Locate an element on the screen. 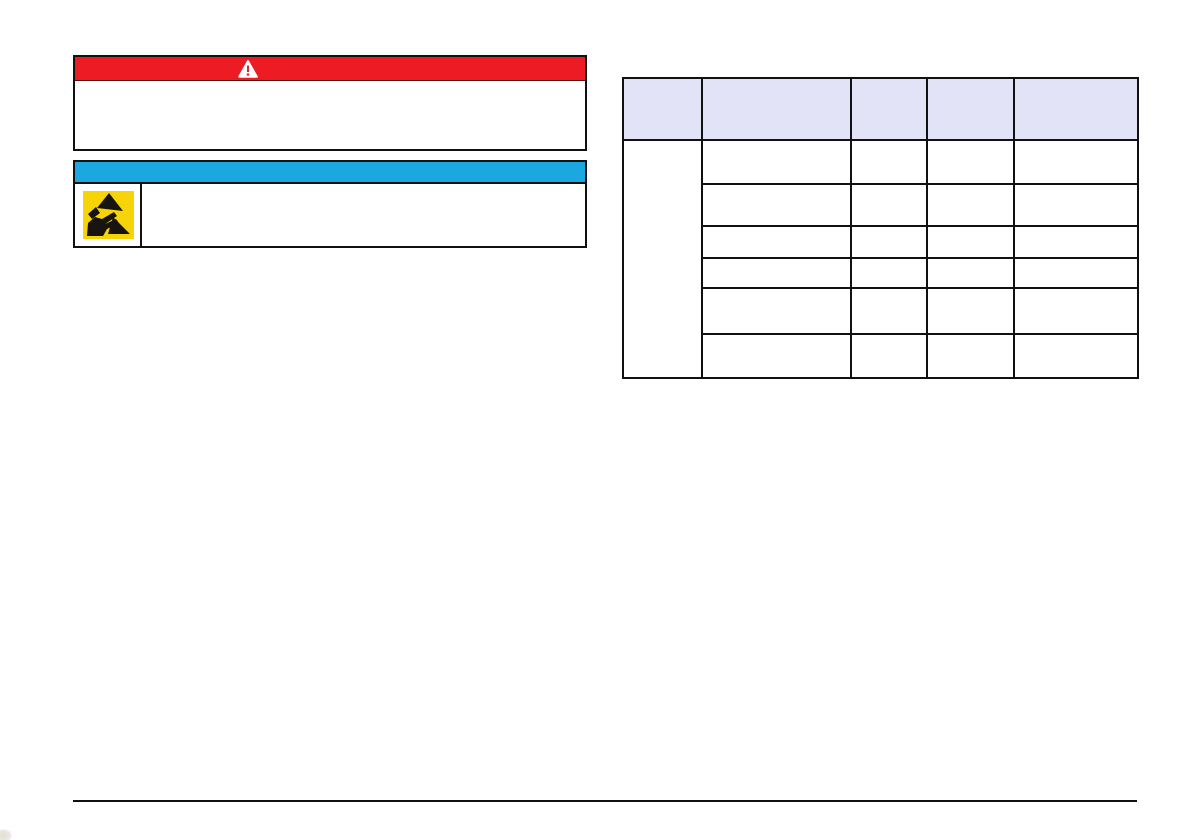 The width and height of the screenshot is (1192, 840). table-header-row is located at coordinates (880, 109).